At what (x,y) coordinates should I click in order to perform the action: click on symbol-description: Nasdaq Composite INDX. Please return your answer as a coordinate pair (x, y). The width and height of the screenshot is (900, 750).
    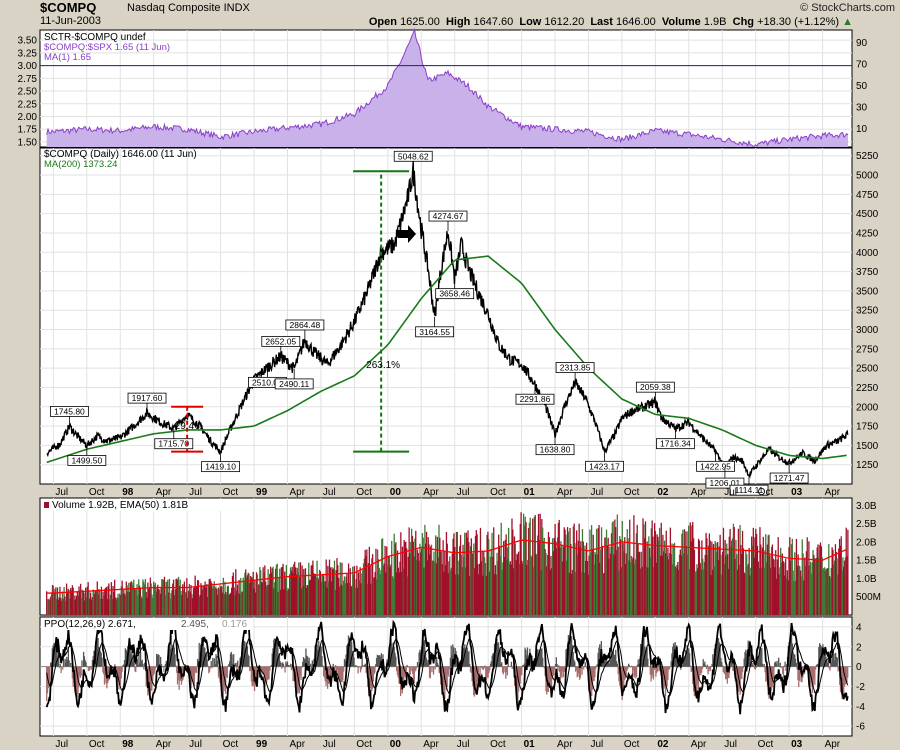
    Looking at the image, I should click on (188, 8).